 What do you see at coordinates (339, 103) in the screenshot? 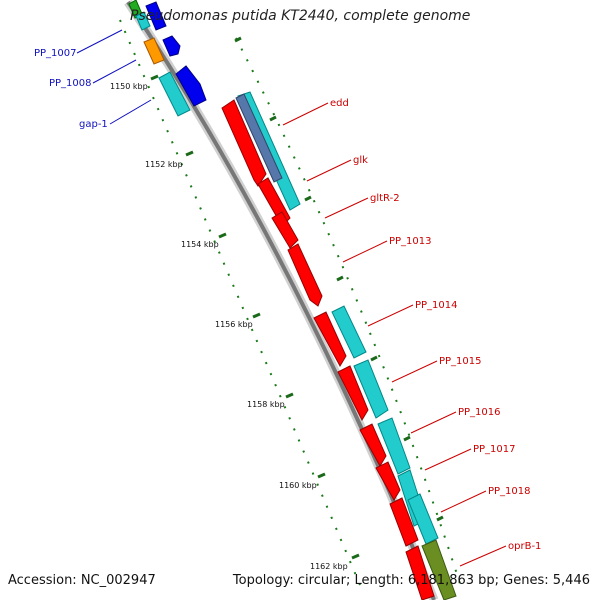
I see `gene-label: edd` at bounding box center [339, 103].